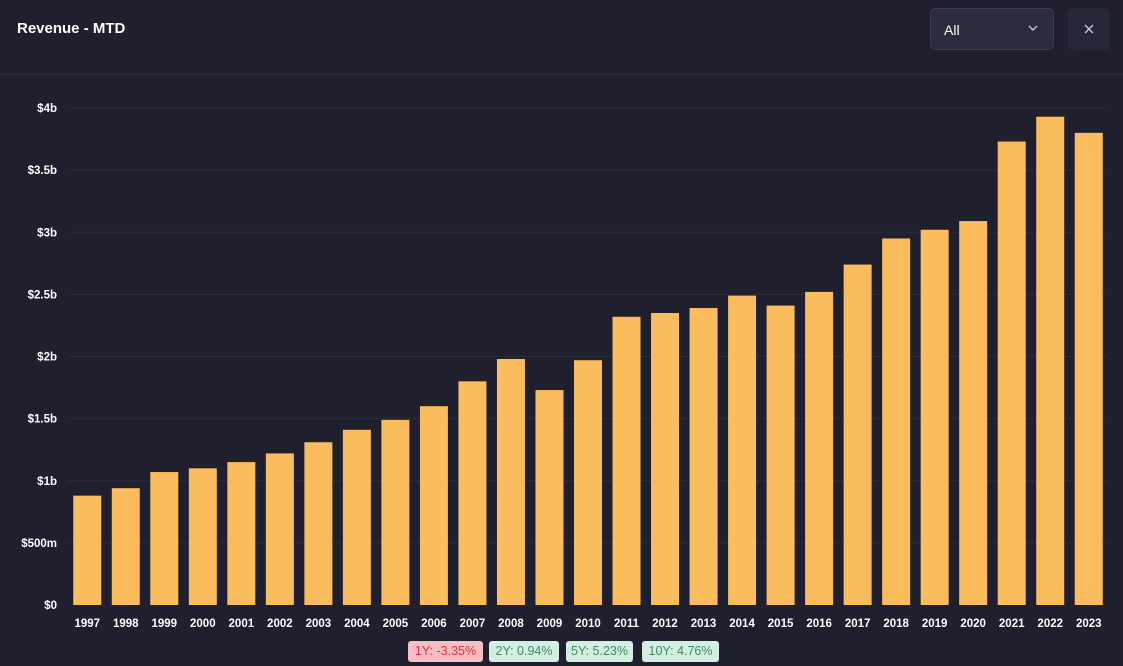 This screenshot has width=1123, height=666. Describe the element at coordinates (781, 624) in the screenshot. I see `x-tick-label: 2015` at that location.